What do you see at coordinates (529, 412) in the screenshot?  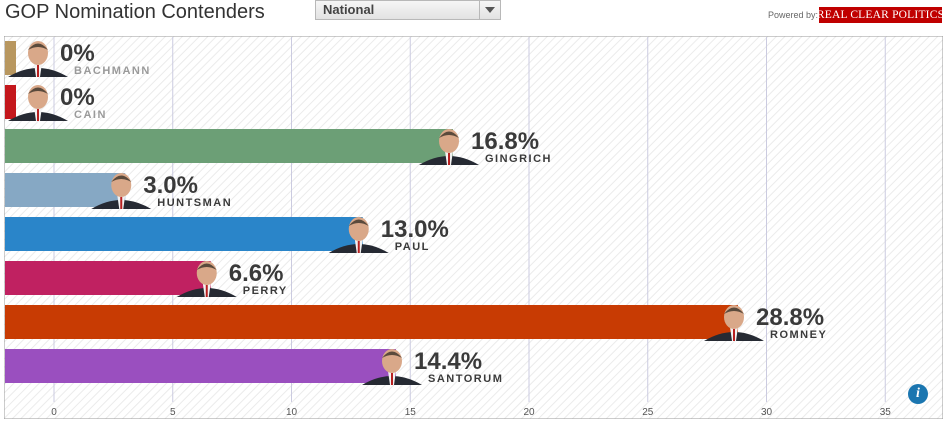 I see `x-tick-label: 20` at bounding box center [529, 412].